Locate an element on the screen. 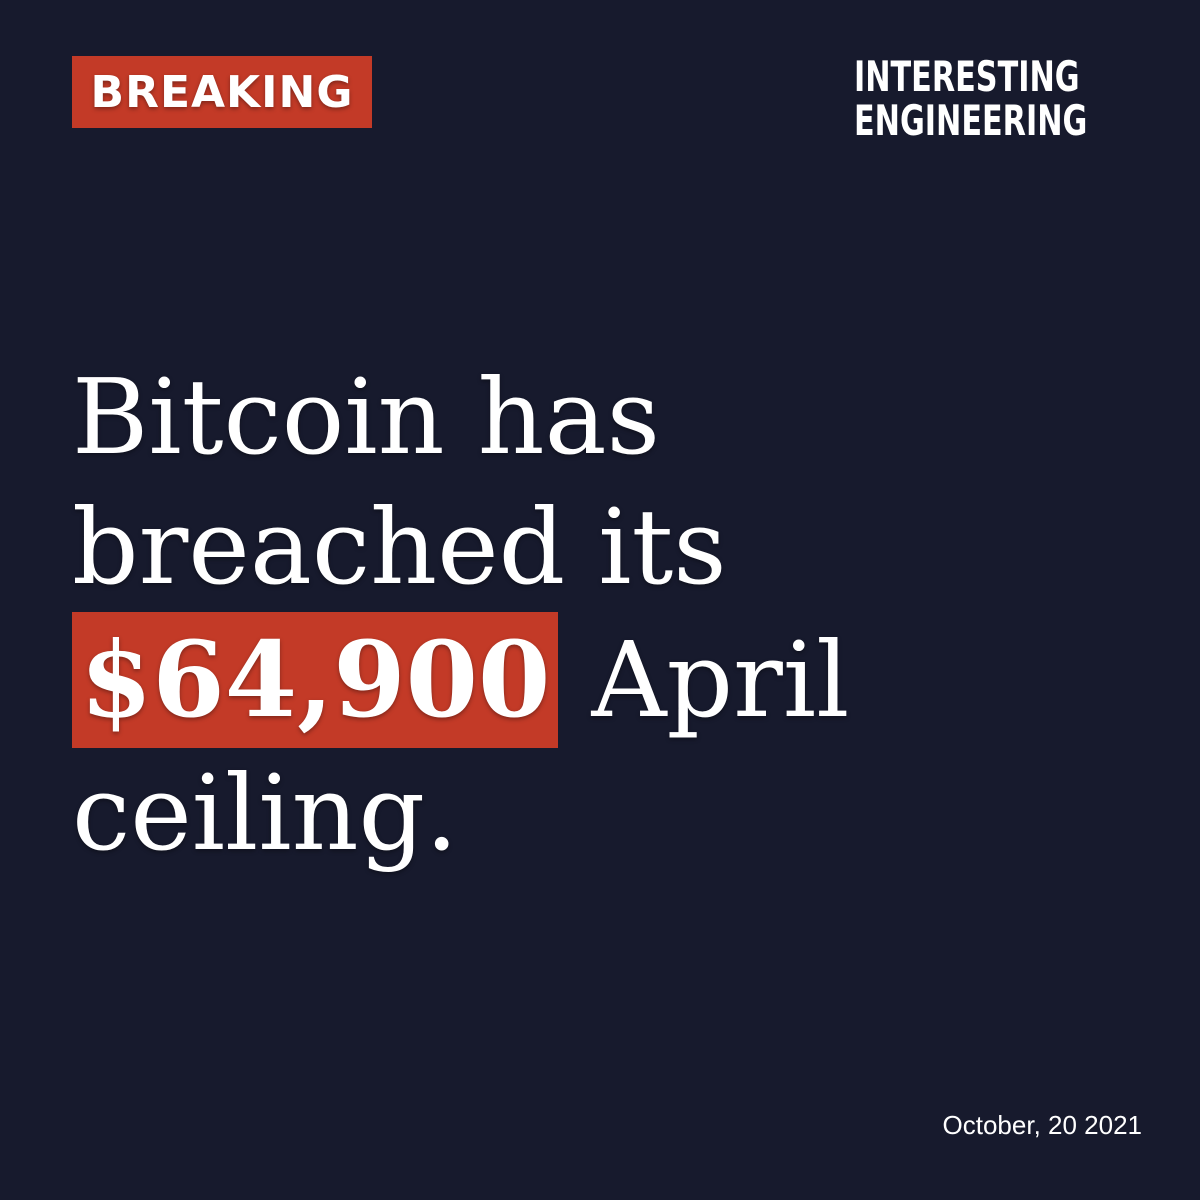 The image size is (1200, 1200). brand-line-2: ENGINEERING is located at coordinates (971, 120).